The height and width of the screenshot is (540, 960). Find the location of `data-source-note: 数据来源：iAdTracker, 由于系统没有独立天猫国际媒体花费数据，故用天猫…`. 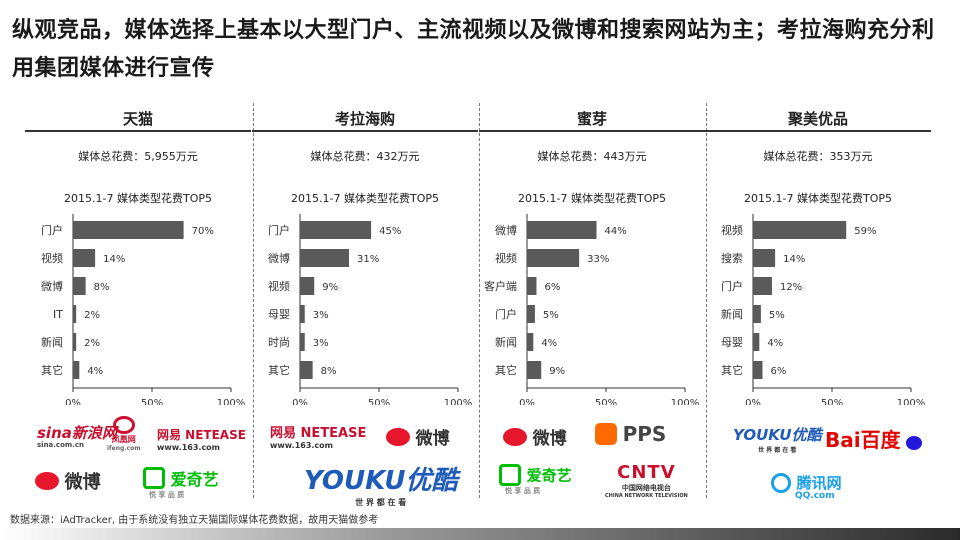

data-source-note: 数据来源：iAdTracker, 由于系统没有独立天猫国际媒体花费数据，故用天猫… is located at coordinates (194, 520).